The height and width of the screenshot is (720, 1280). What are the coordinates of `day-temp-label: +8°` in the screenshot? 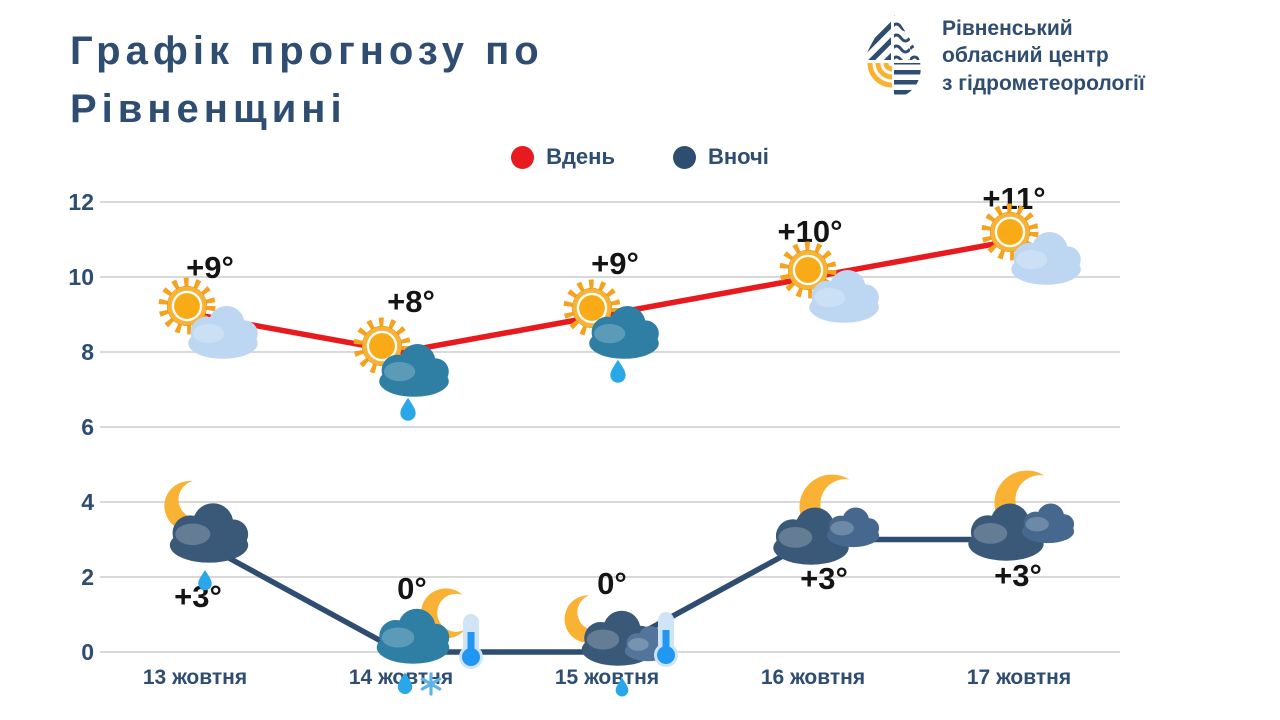 It's located at (411, 301).